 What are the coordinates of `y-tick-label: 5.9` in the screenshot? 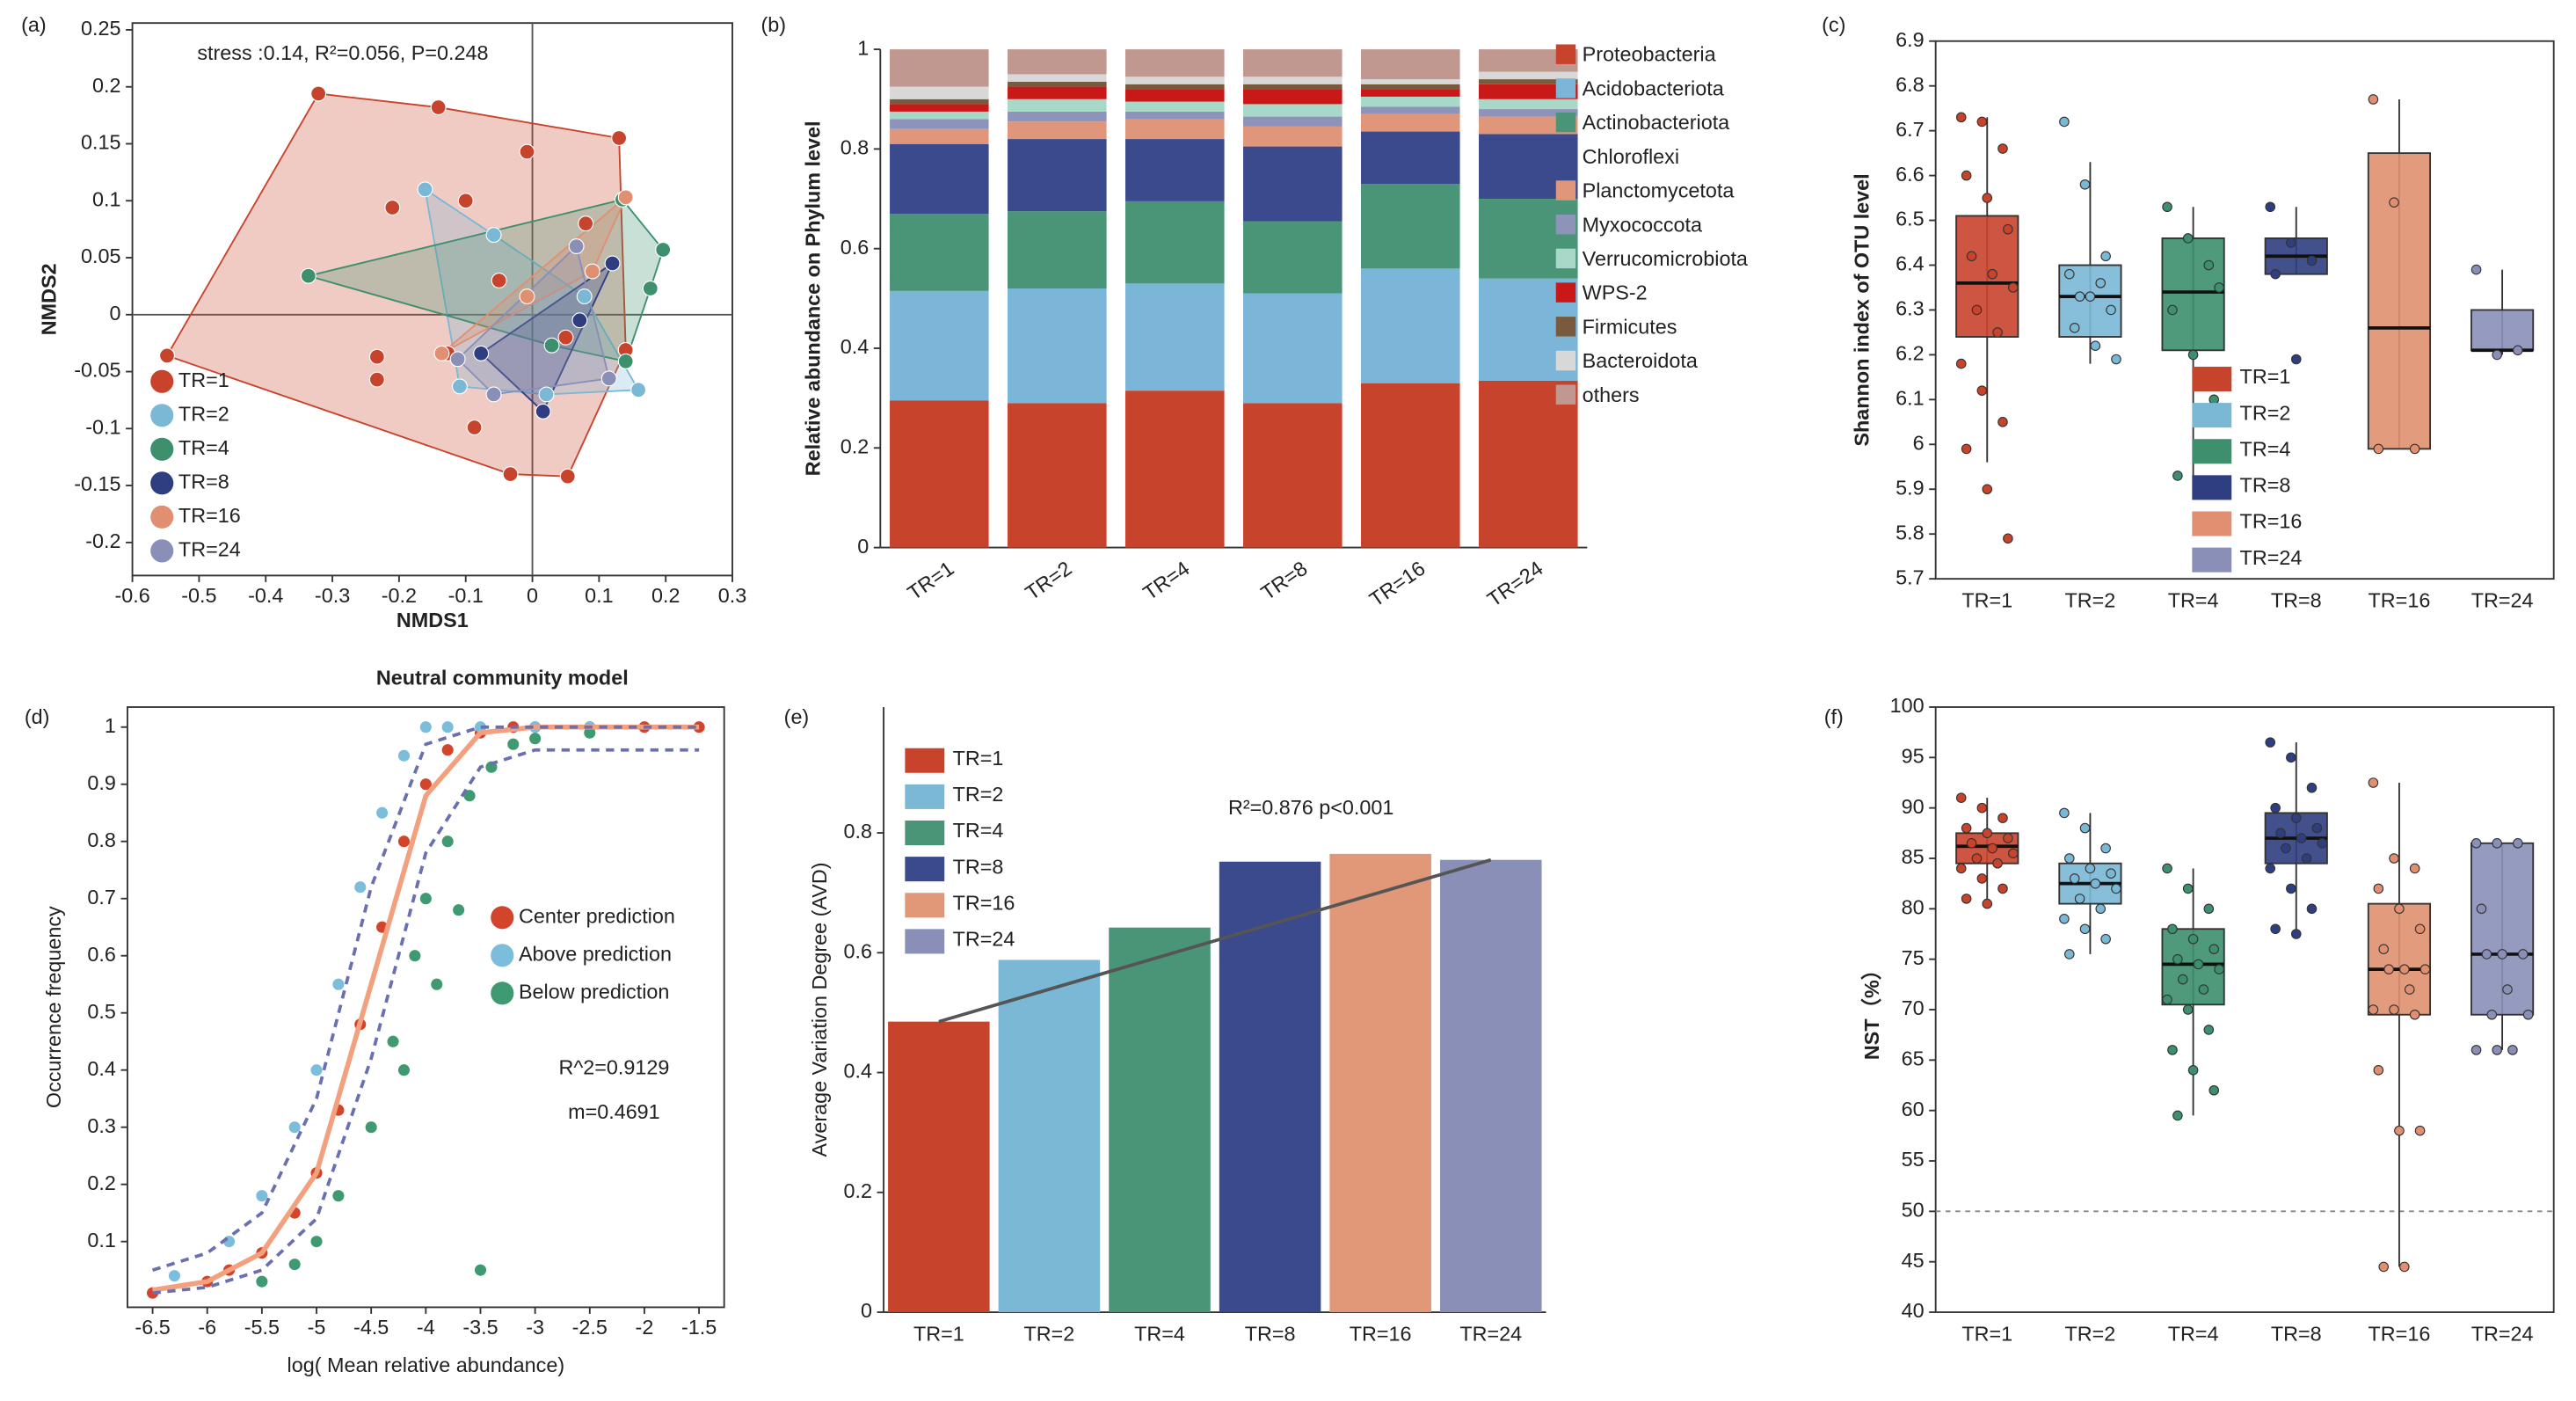 It's located at (1910, 487).